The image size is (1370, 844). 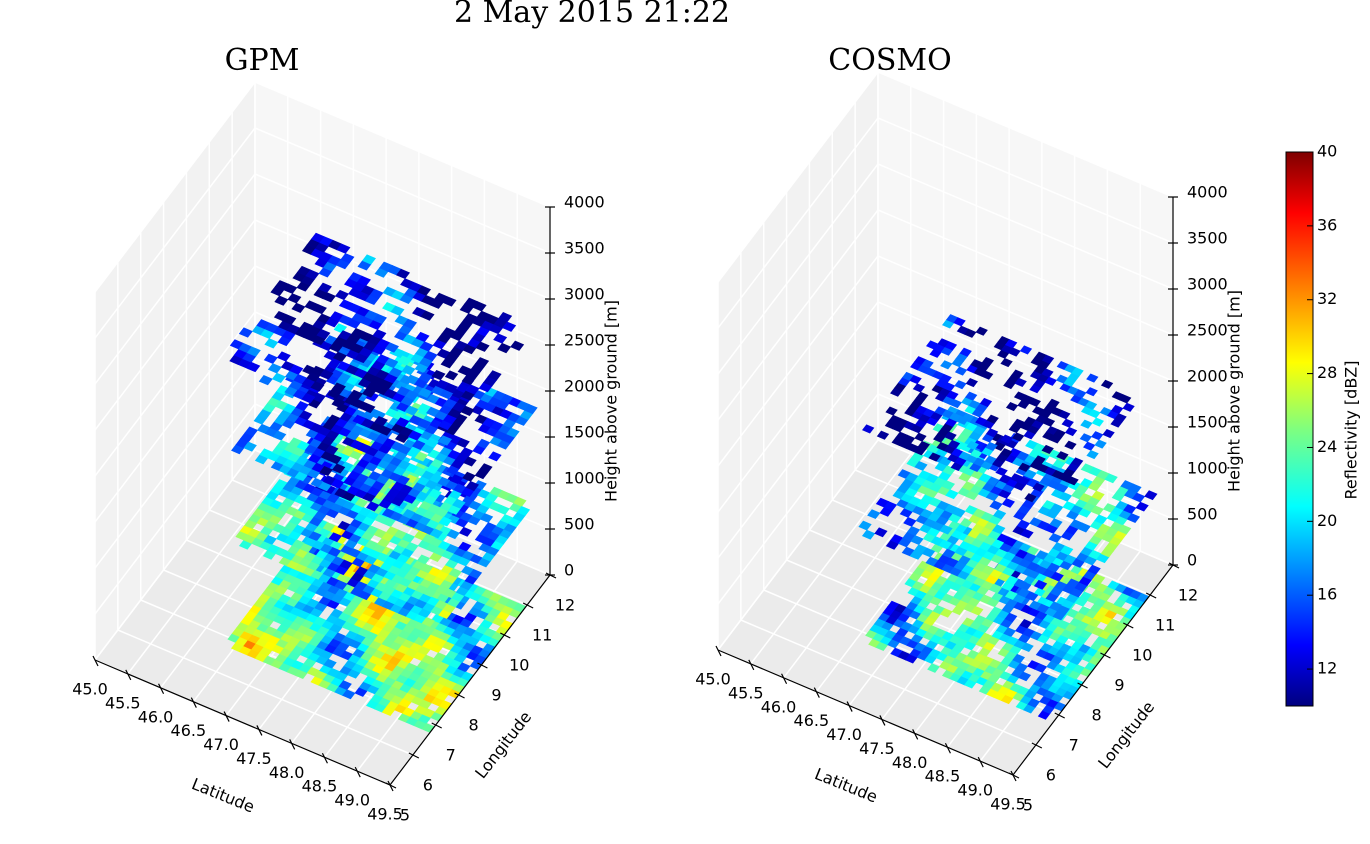 What do you see at coordinates (975, 790) in the screenshot?
I see `x-tick-label: 49.0` at bounding box center [975, 790].